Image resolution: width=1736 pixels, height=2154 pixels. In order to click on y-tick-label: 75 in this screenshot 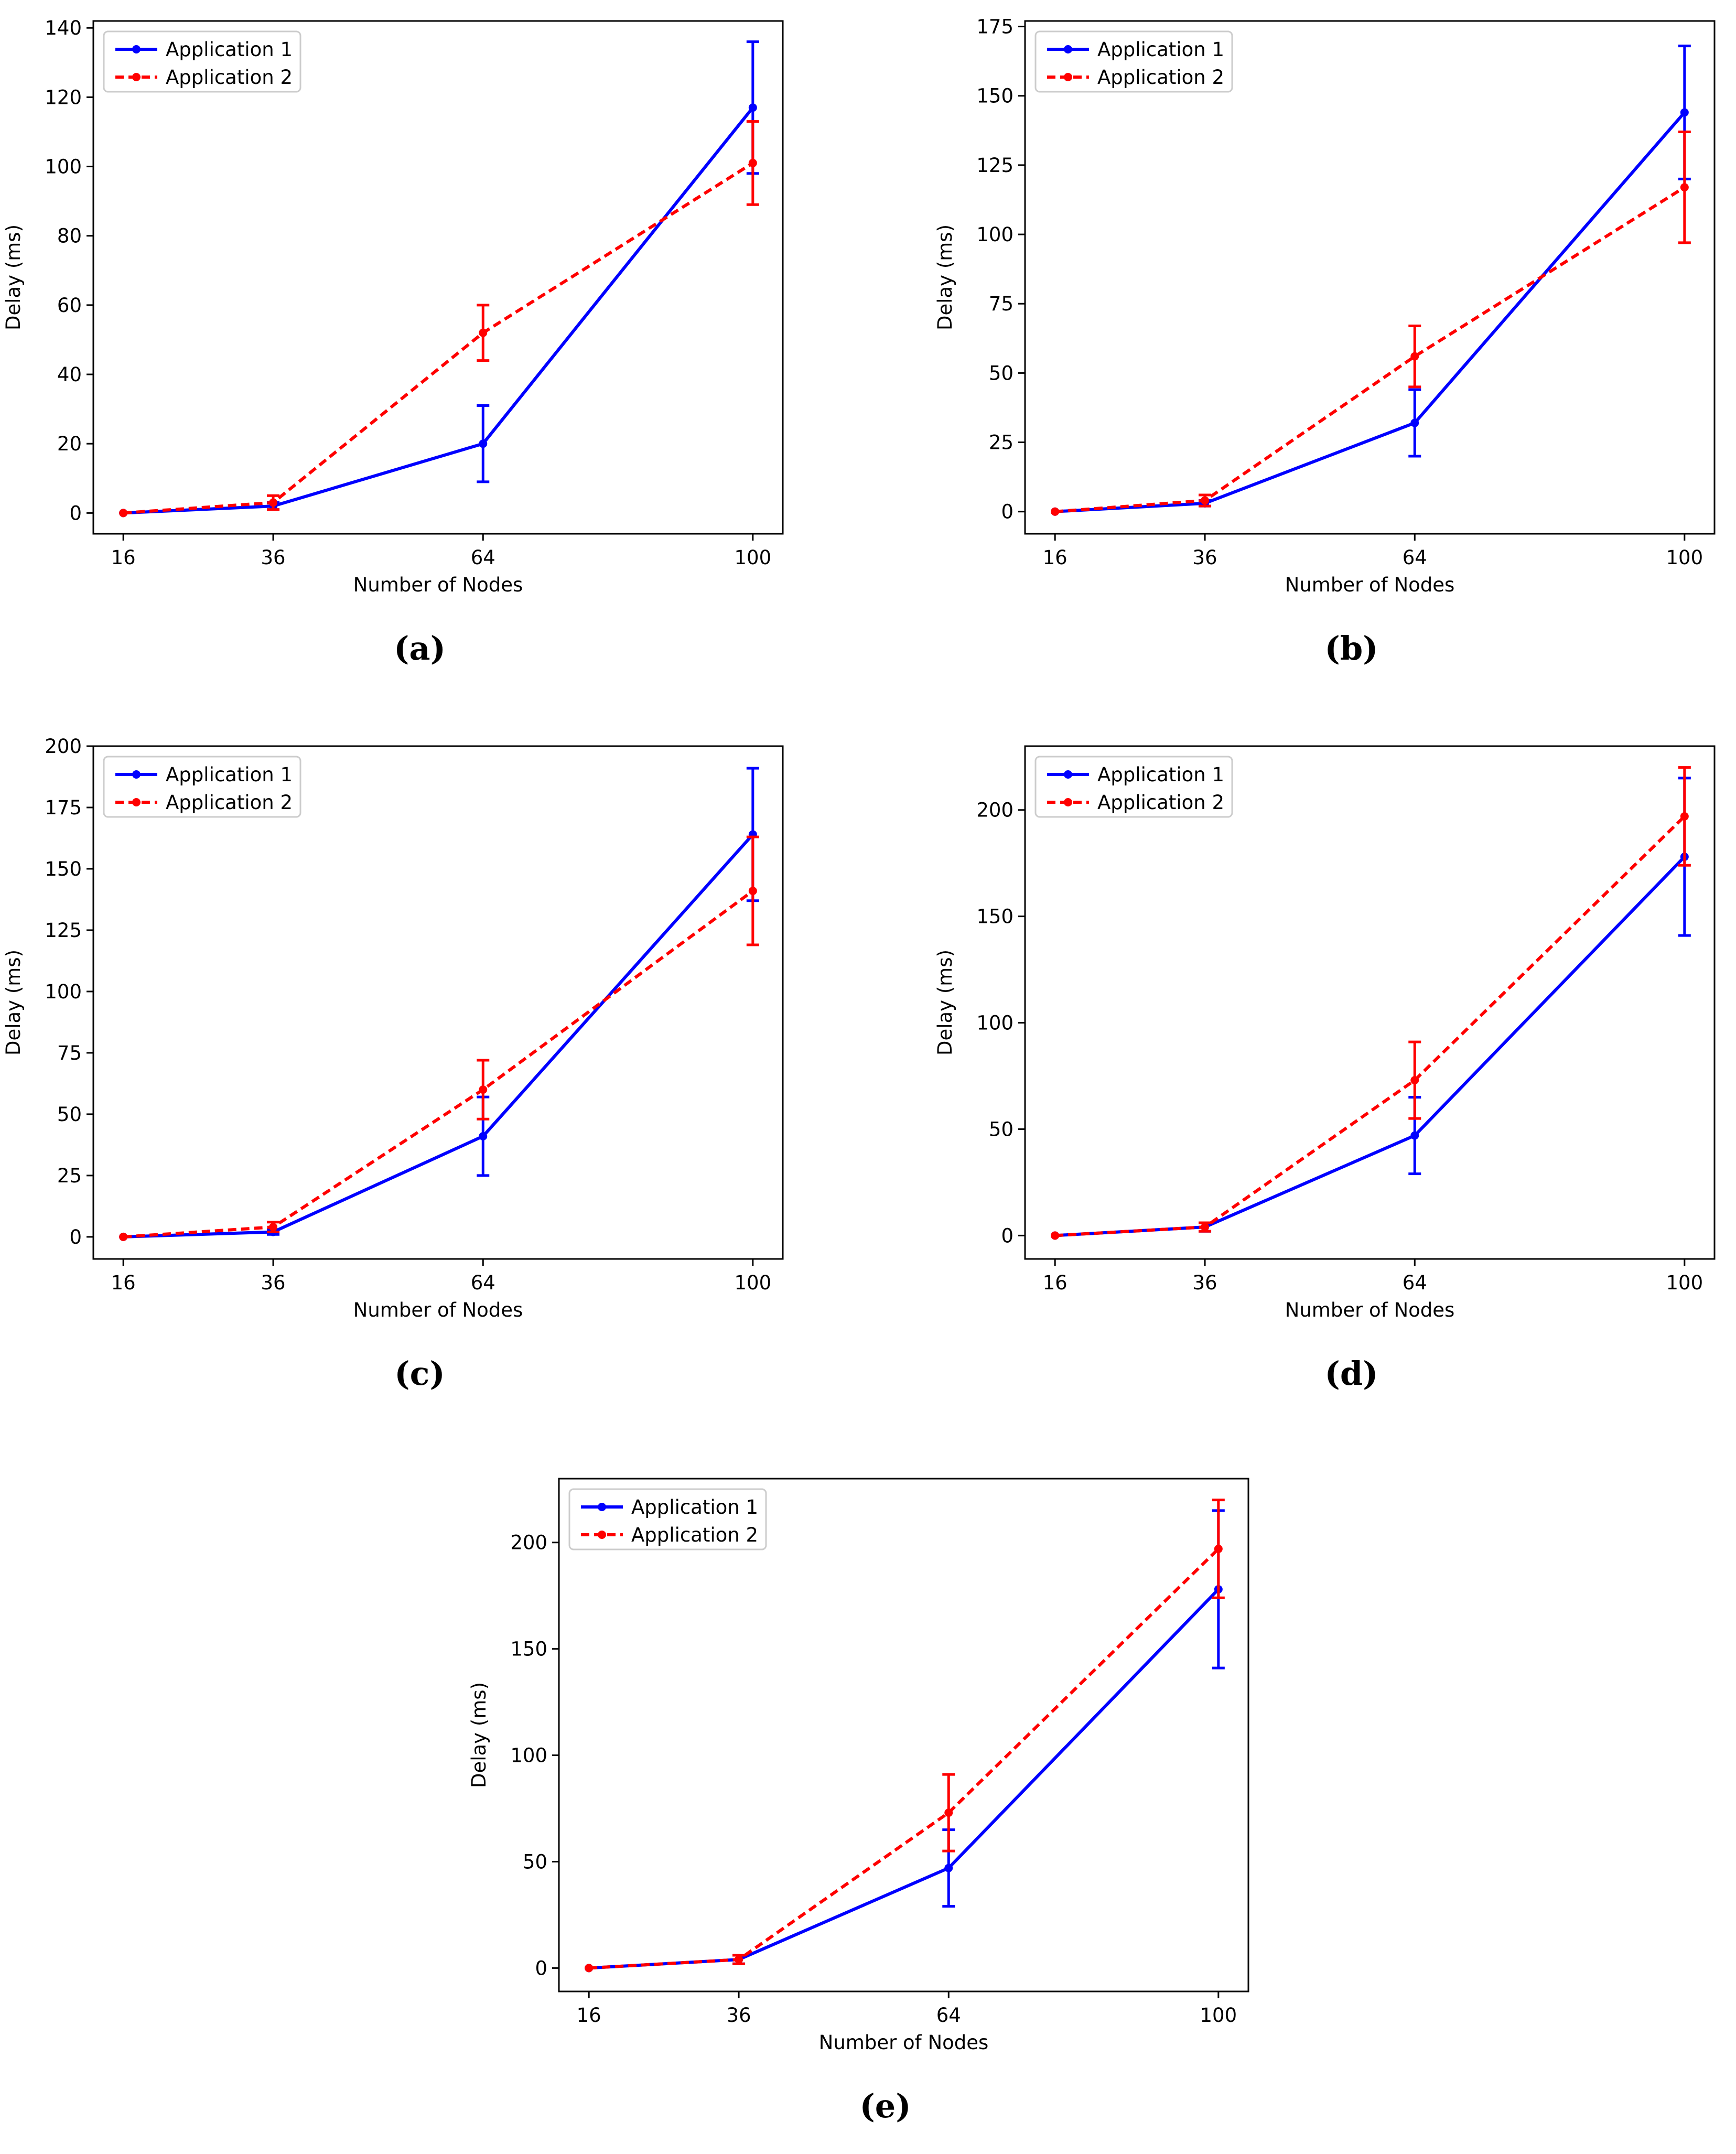, I will do `click(70, 1053)`.